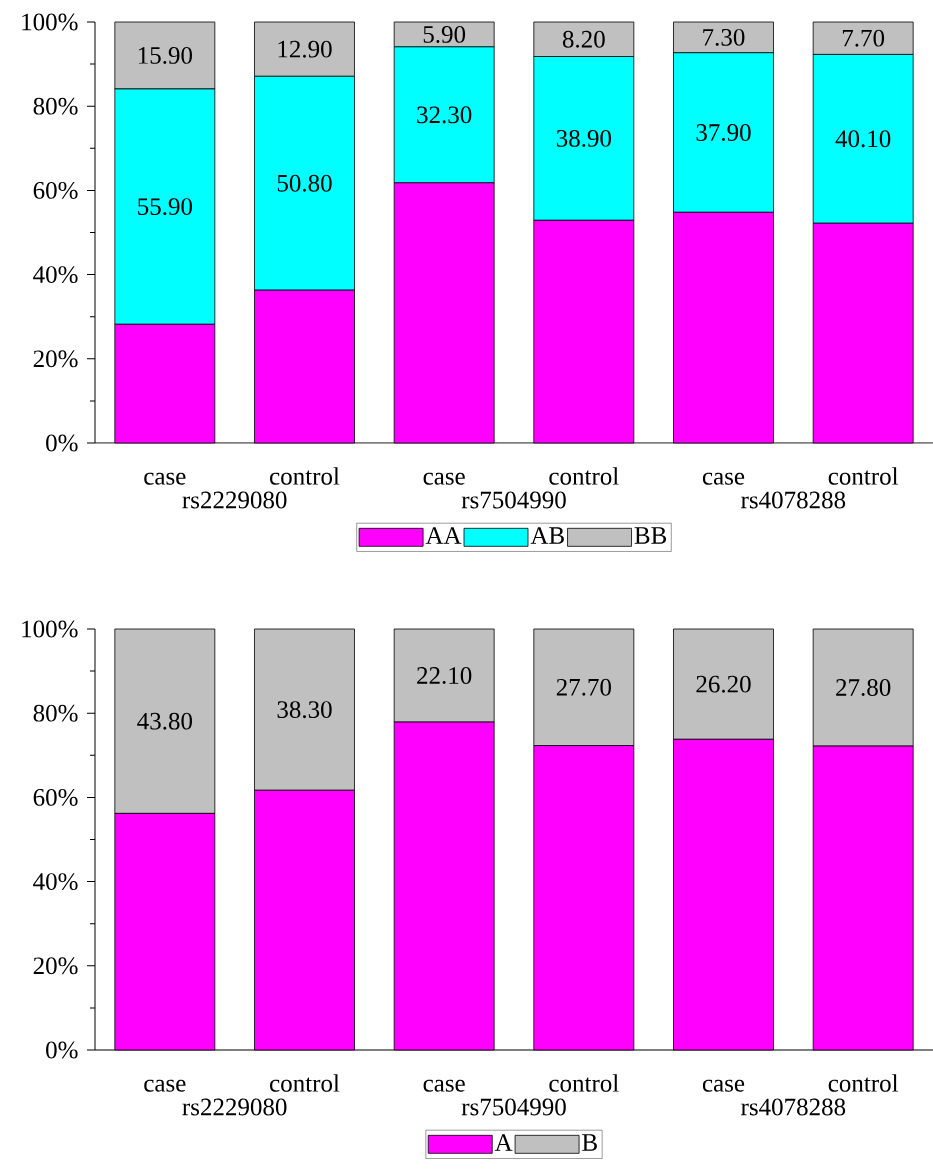  Describe the element at coordinates (444, 115) in the screenshot. I see `data-label: 32.30` at that location.